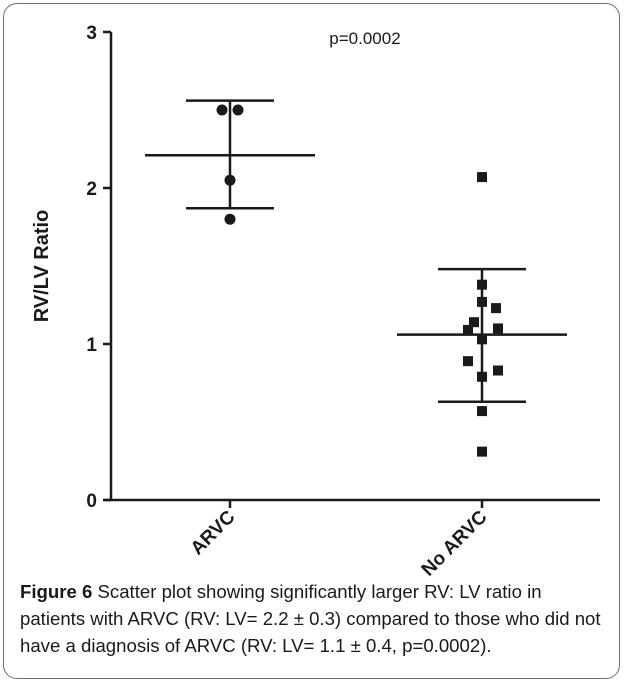  Describe the element at coordinates (455, 543) in the screenshot. I see `x-tick-label: No ARVC` at that location.